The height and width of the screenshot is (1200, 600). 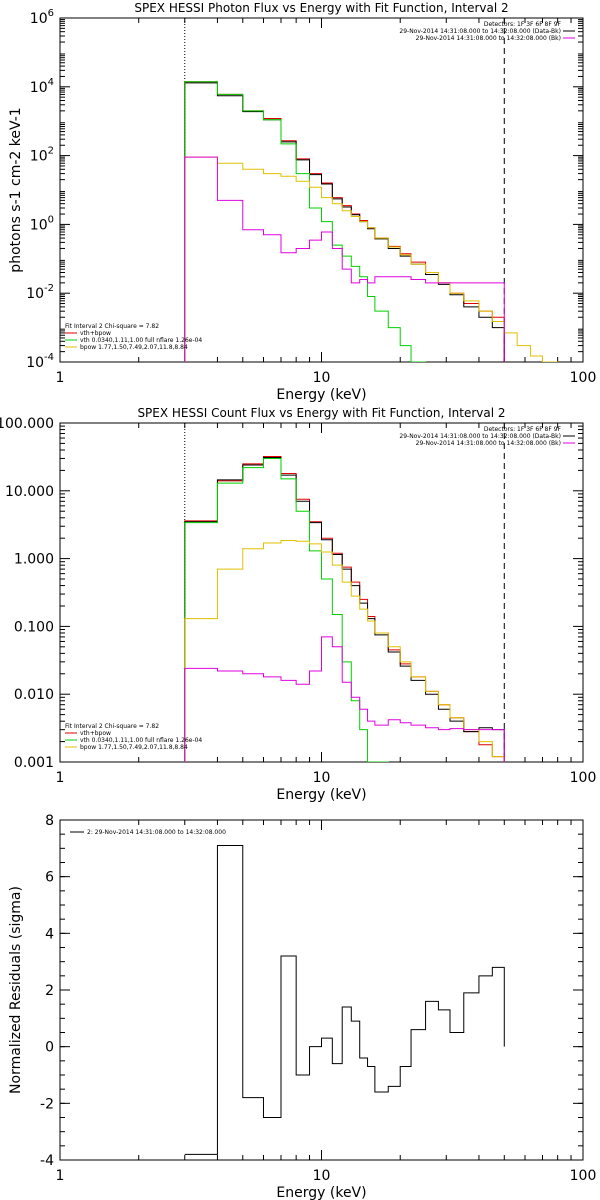 What do you see at coordinates (34, 627) in the screenshot?
I see `y-tick-label: 0.100` at bounding box center [34, 627].